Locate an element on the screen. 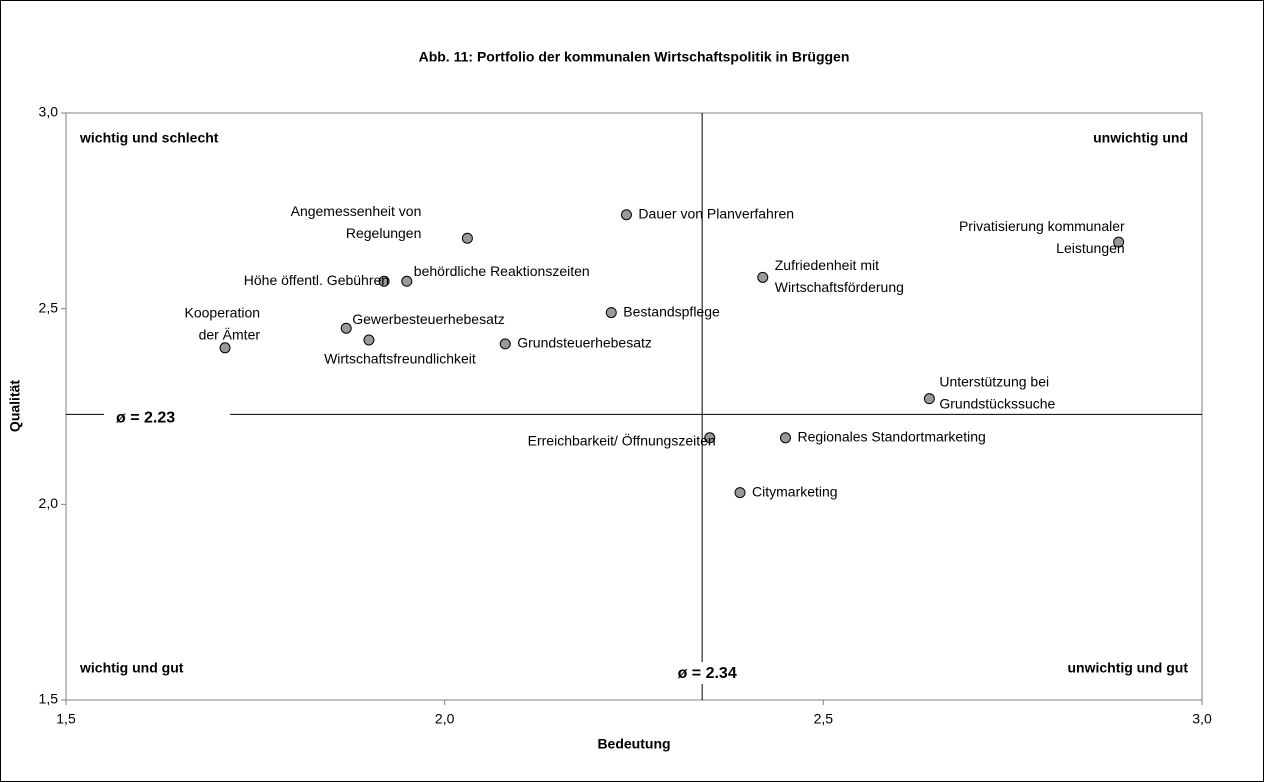  x-tick-label: 3,0 is located at coordinates (1202, 719).